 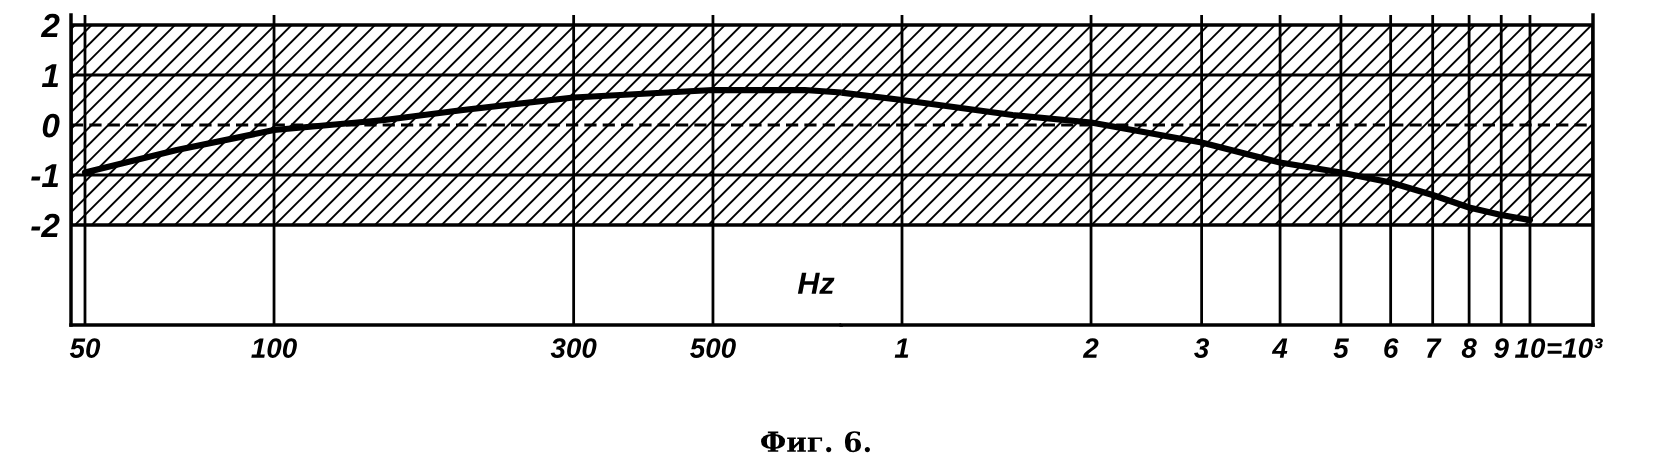 I want to click on x-tick-label: 9, so click(x=1501, y=348).